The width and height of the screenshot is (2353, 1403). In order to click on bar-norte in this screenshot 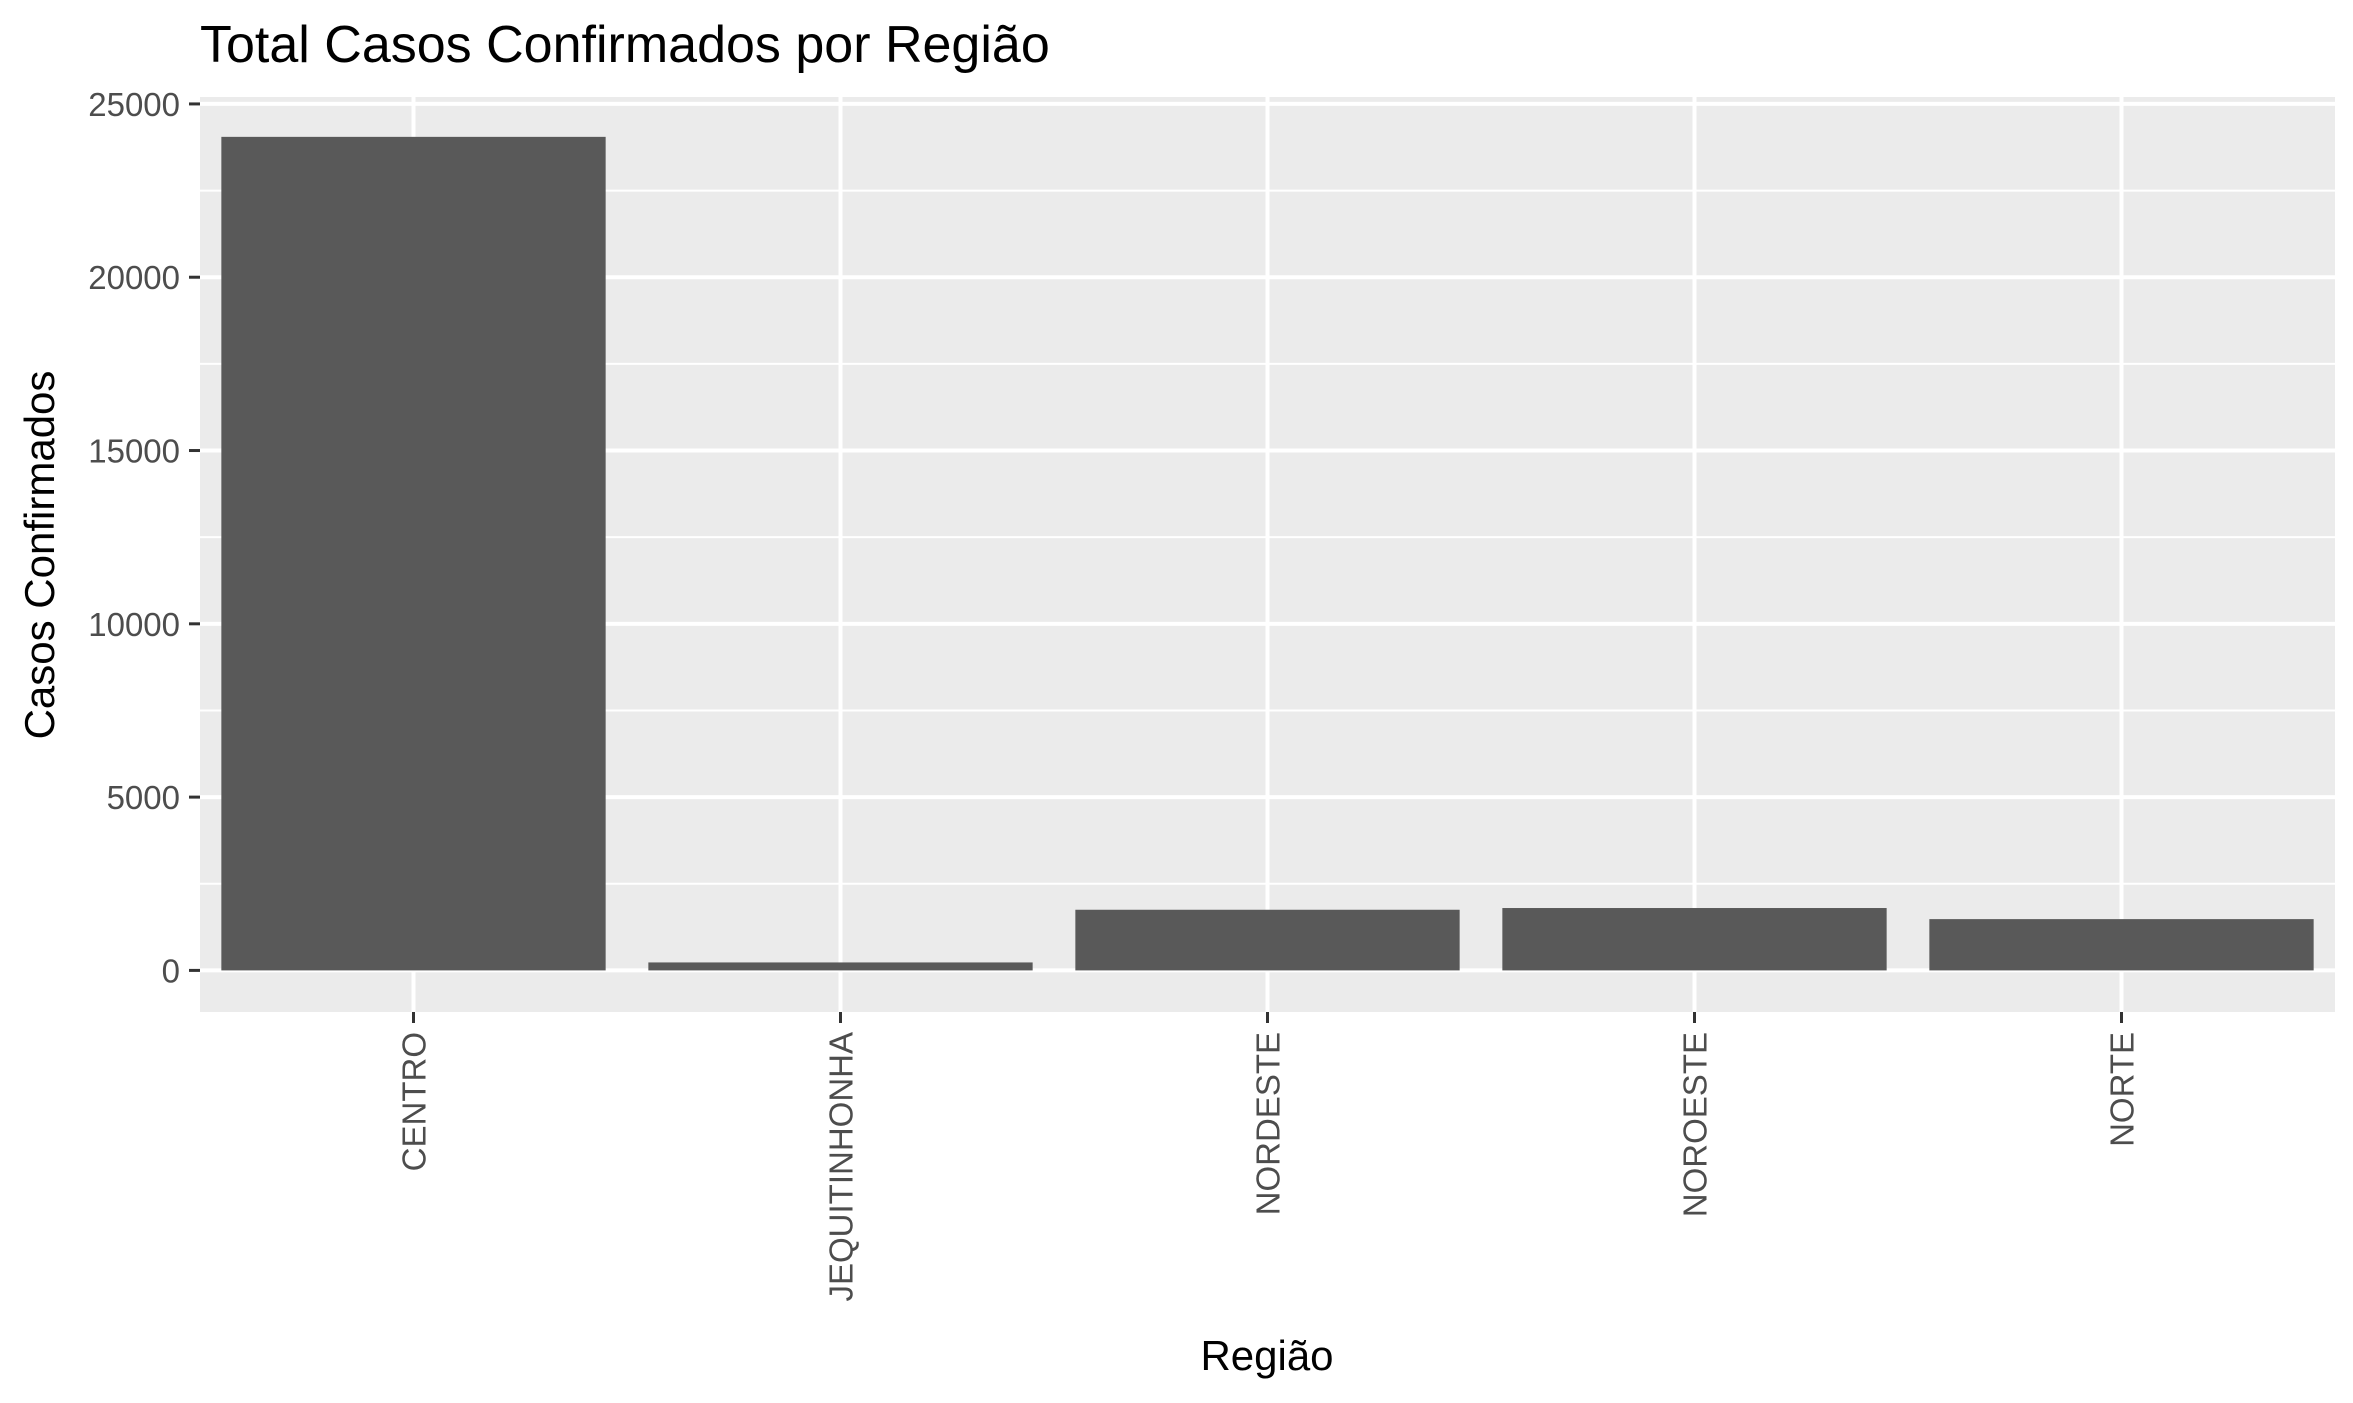, I will do `click(2121, 945)`.